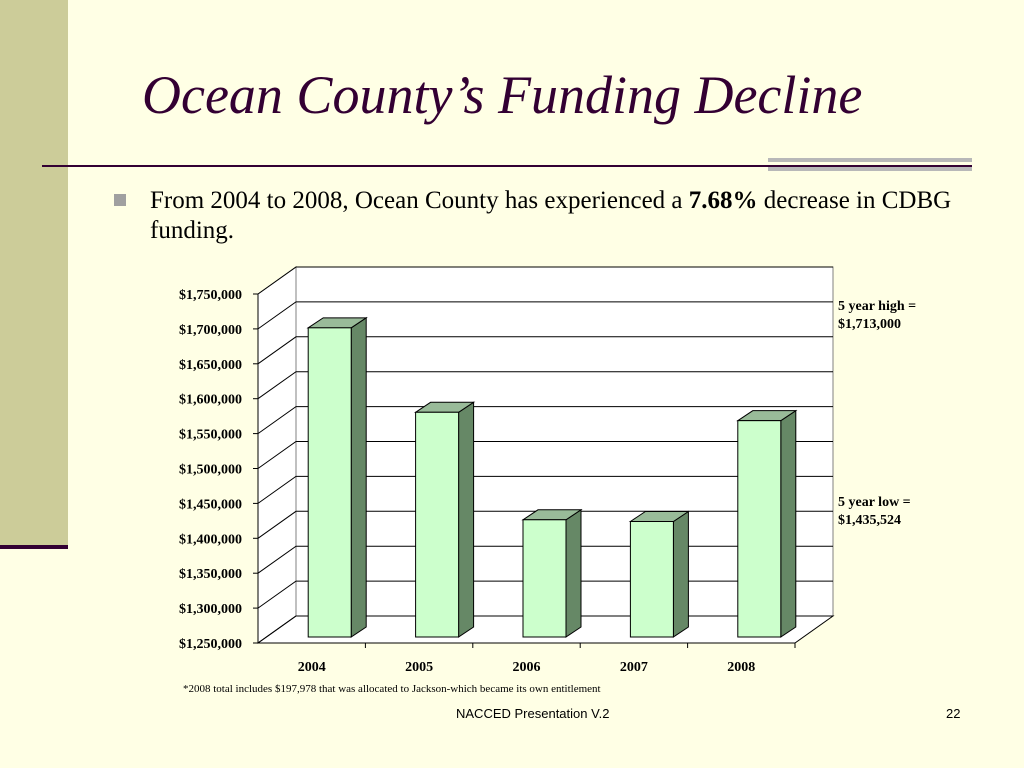  Describe the element at coordinates (874, 502) in the screenshot. I see `annotation-low-line-1: 5 year low =` at that location.